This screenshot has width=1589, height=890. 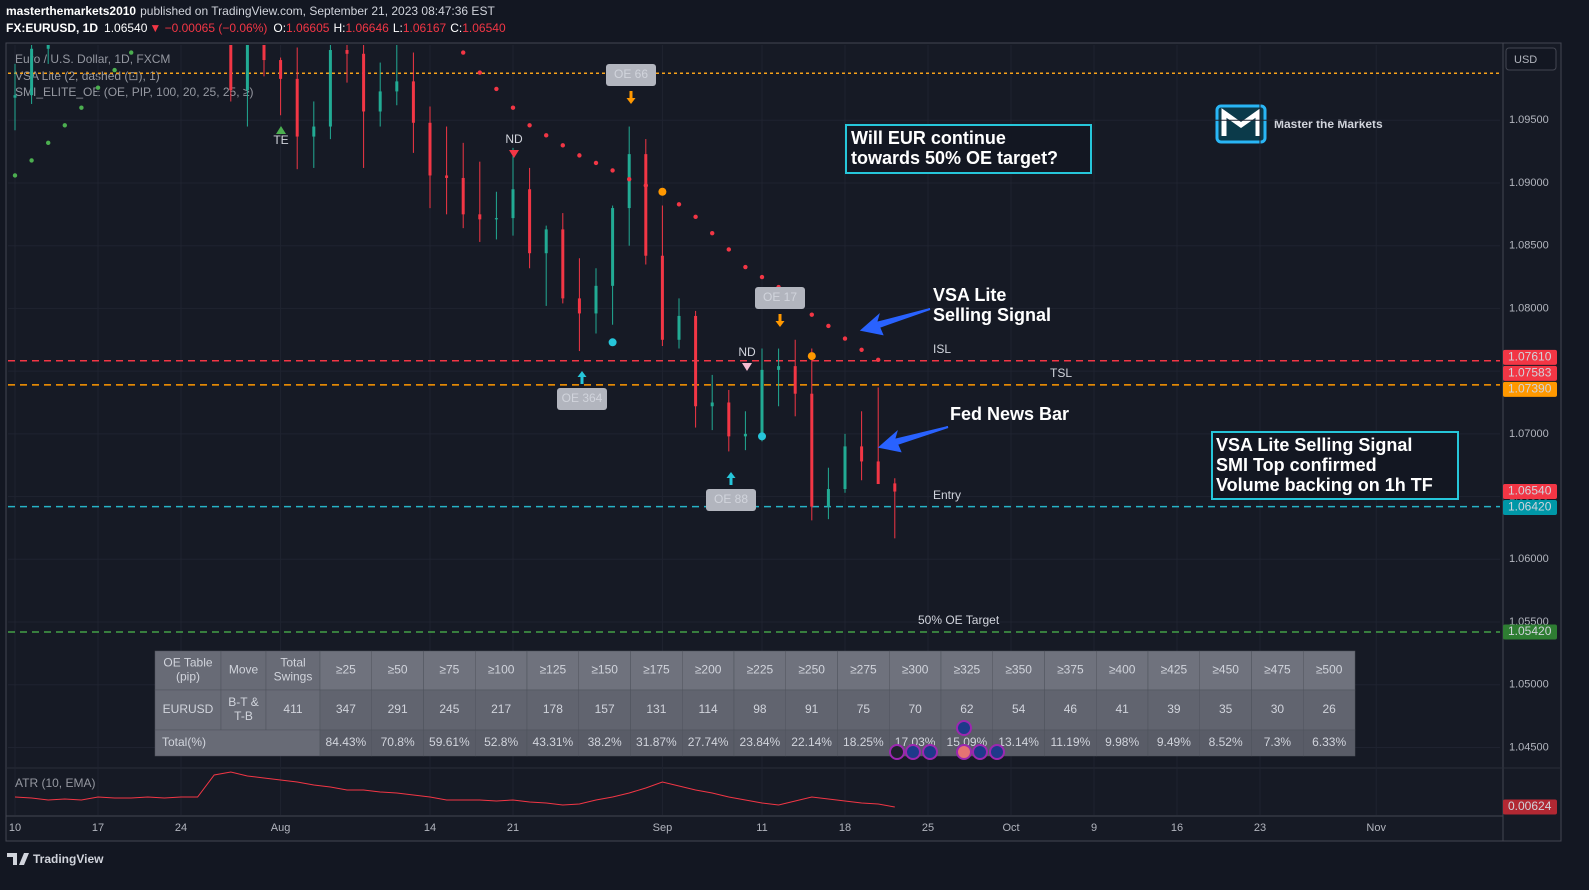 What do you see at coordinates (1018, 742) in the screenshot?
I see `table-cell-text: 13.14%` at bounding box center [1018, 742].